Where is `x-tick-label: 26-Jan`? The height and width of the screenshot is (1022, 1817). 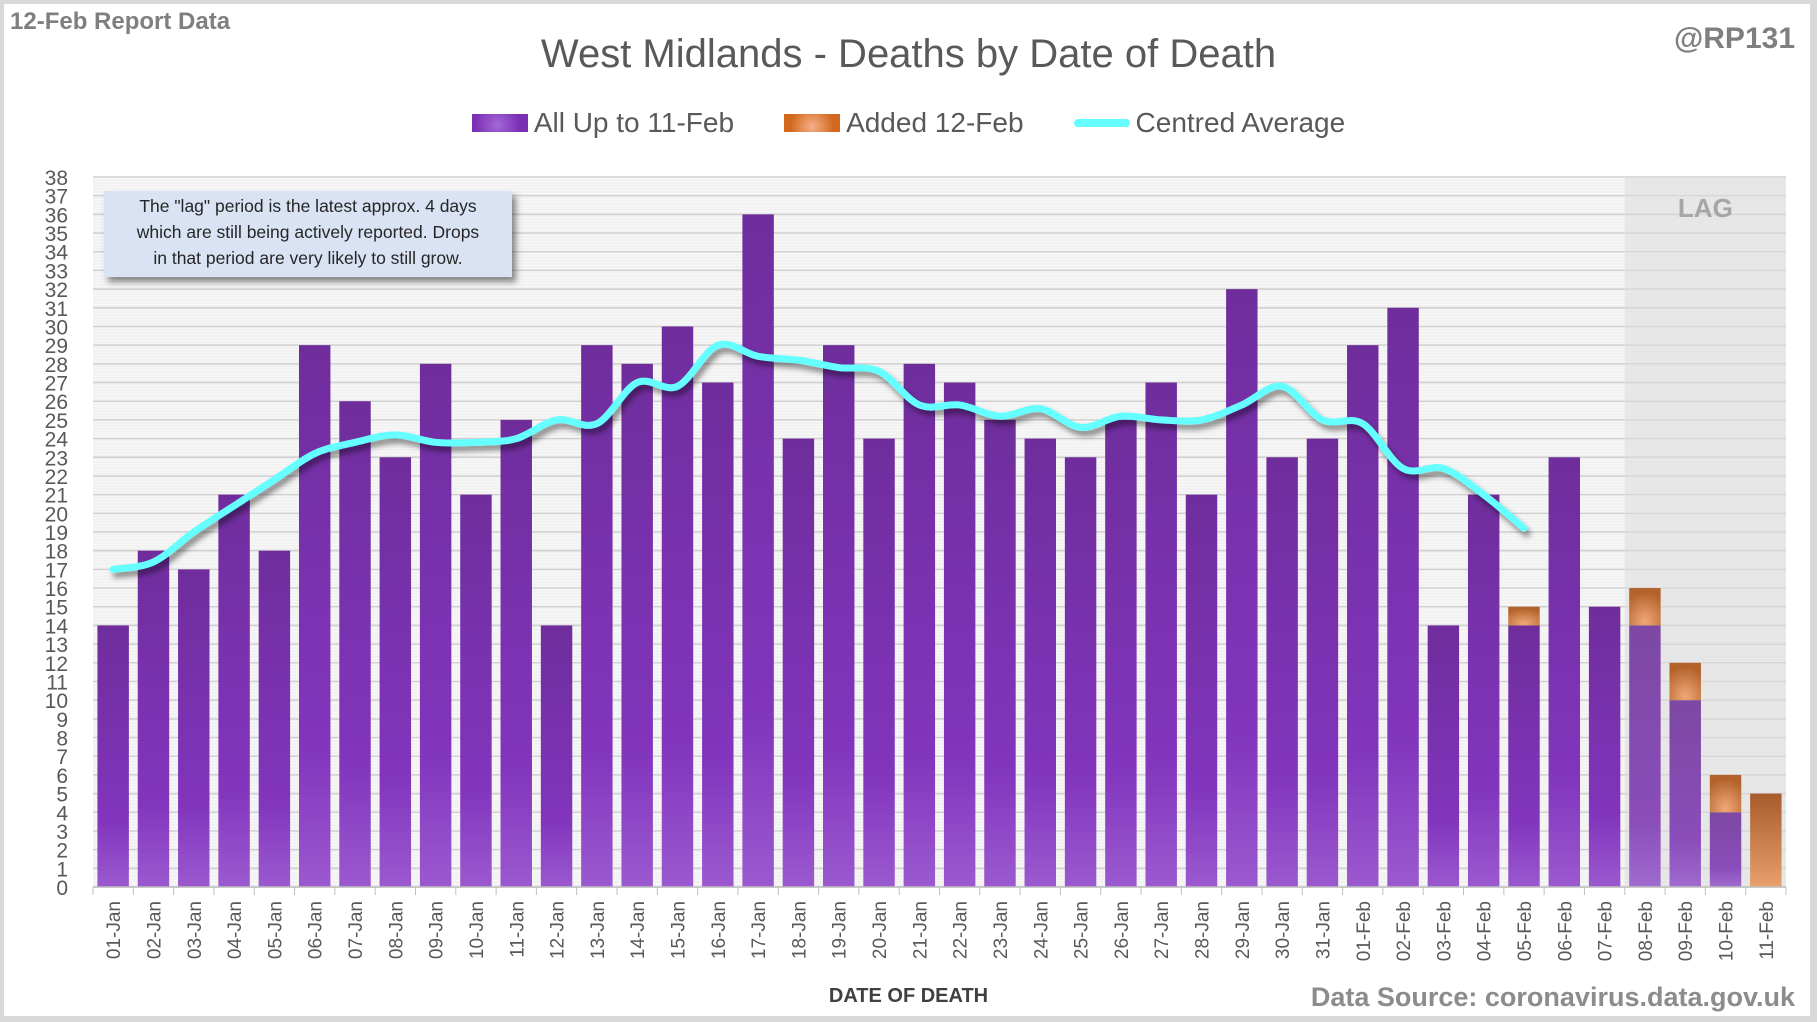
x-tick-label: 26-Jan is located at coordinates (1122, 930).